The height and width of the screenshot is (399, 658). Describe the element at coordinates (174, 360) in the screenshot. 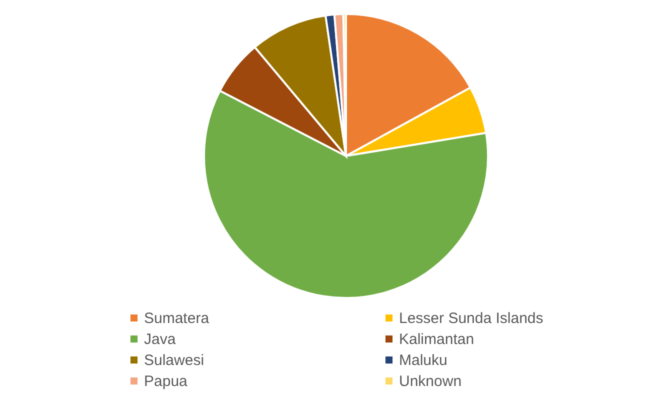

I see `legend-label: Sulawesi` at that location.